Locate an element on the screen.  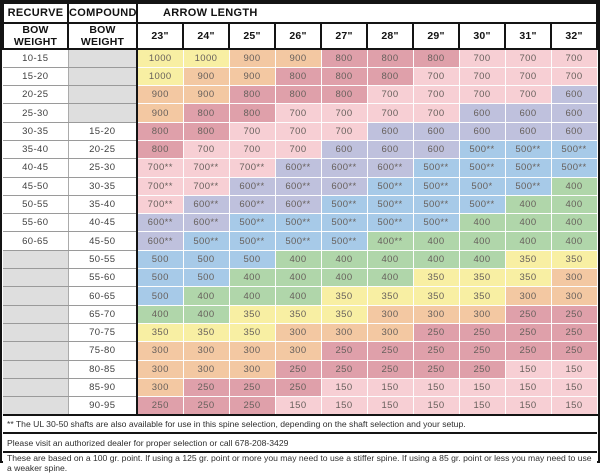
table-row: 25-30 900 800 800 700 700 700 700 600 600 600 is located at coordinates (300, 113).